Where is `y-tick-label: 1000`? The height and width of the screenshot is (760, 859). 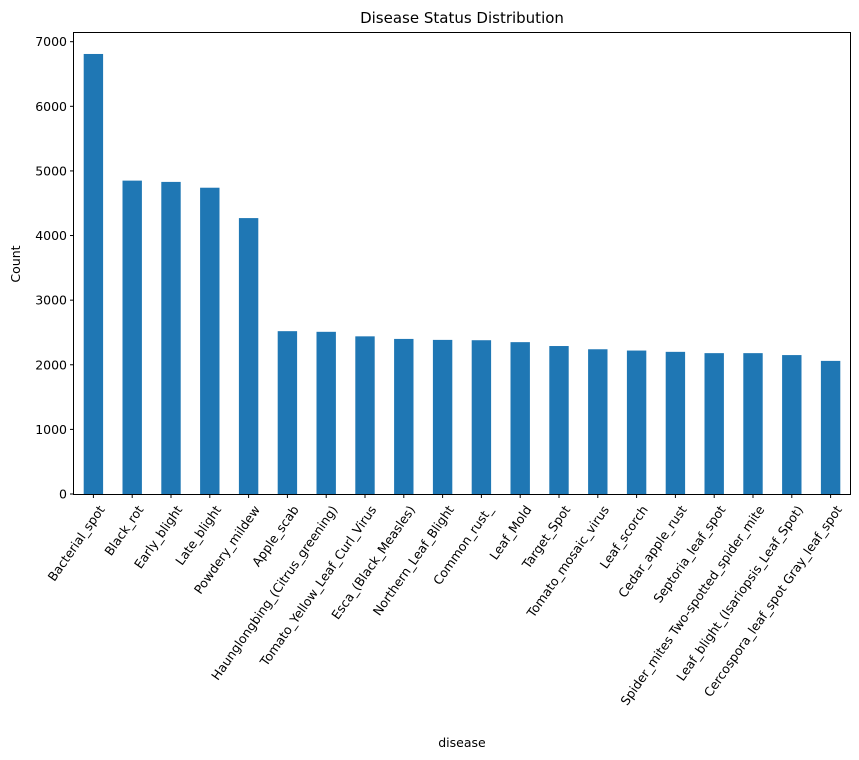
y-tick-label: 1000 is located at coordinates (51, 429).